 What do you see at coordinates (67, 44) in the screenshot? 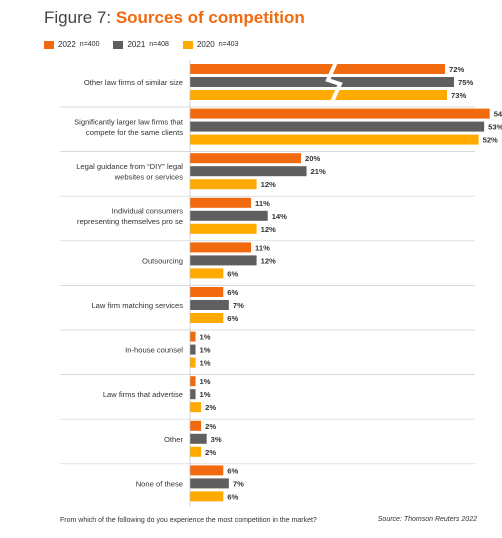
I see `legend-year: 2022` at bounding box center [67, 44].